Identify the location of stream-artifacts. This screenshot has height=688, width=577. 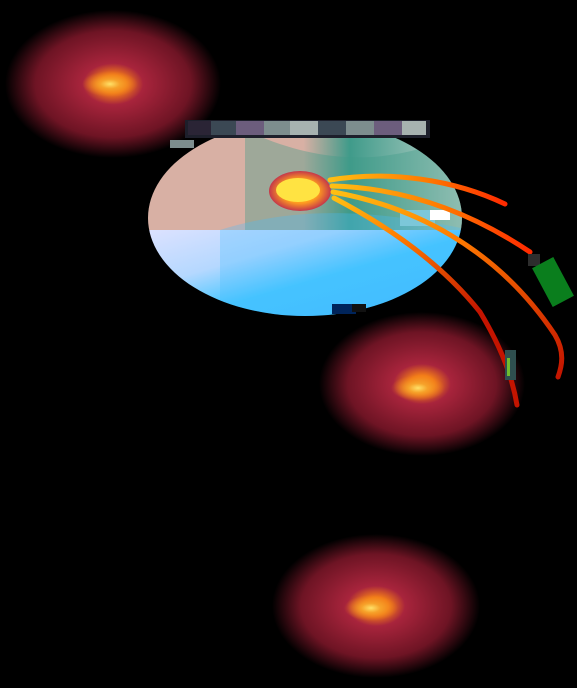
(453, 317).